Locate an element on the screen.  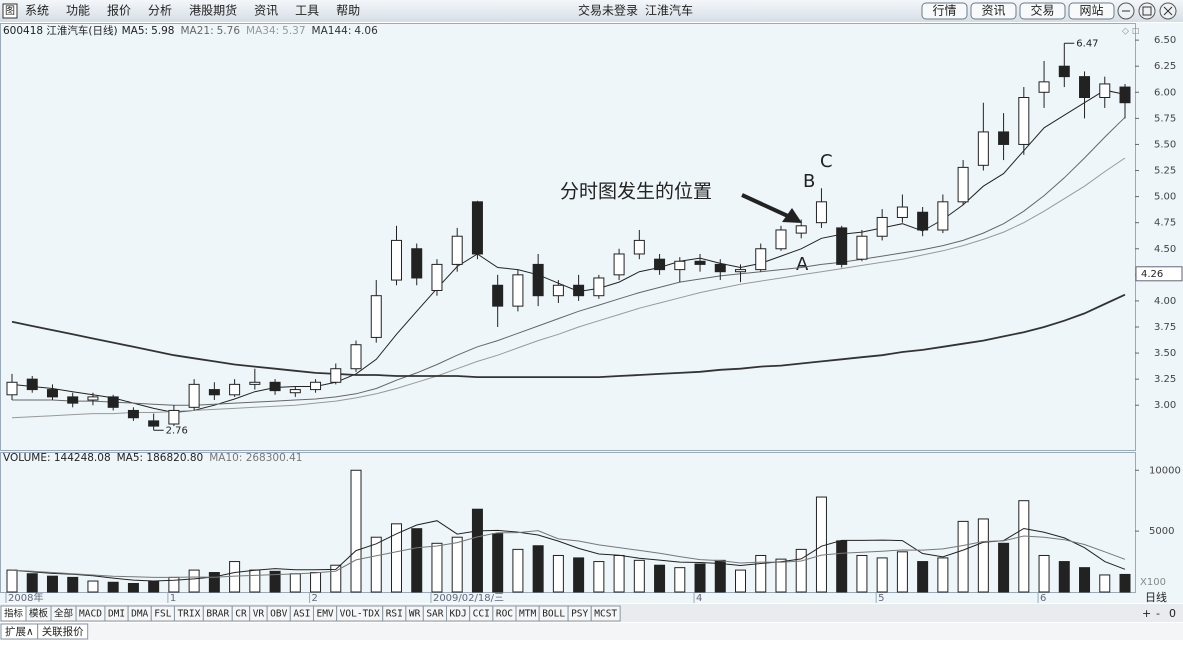
x-tick-label: 2009/02/18/三 is located at coordinates (468, 598).